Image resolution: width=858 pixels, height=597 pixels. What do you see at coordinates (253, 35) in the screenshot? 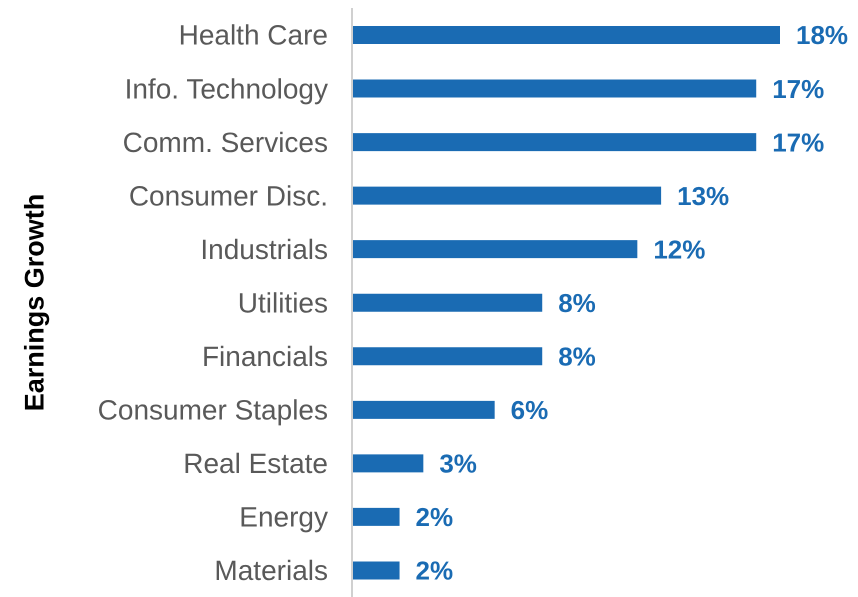
I see `y-tick-label: Health Care` at bounding box center [253, 35].